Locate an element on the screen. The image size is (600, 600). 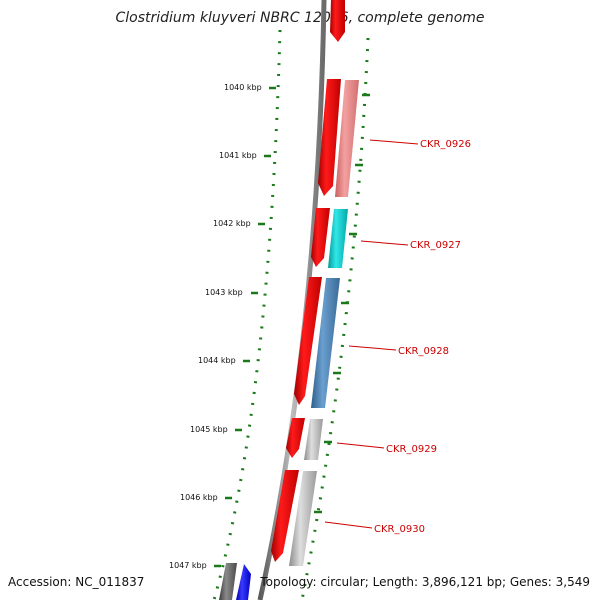
leader-lines is located at coordinates (371, 334).